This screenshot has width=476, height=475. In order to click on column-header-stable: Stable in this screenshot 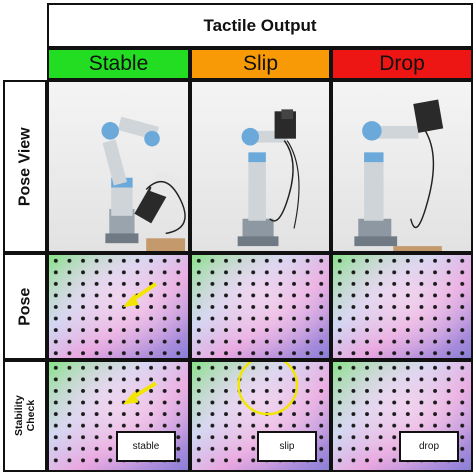, I will do `click(118, 64)`.